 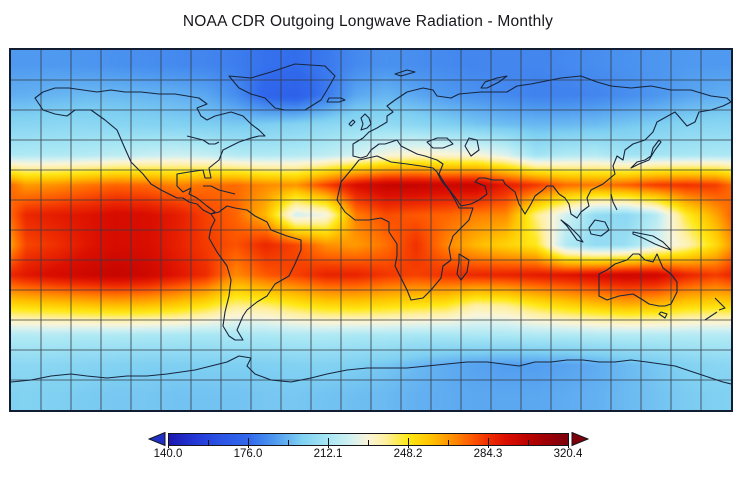 What do you see at coordinates (711, 316) in the screenshot?
I see `coastline-new-zealand-south` at bounding box center [711, 316].